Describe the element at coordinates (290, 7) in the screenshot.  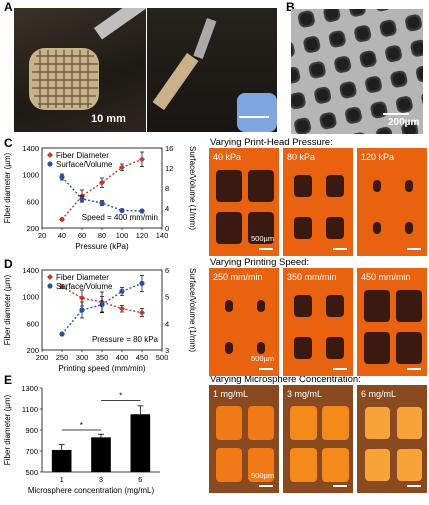
I see `panel-label-b: B` at that location.